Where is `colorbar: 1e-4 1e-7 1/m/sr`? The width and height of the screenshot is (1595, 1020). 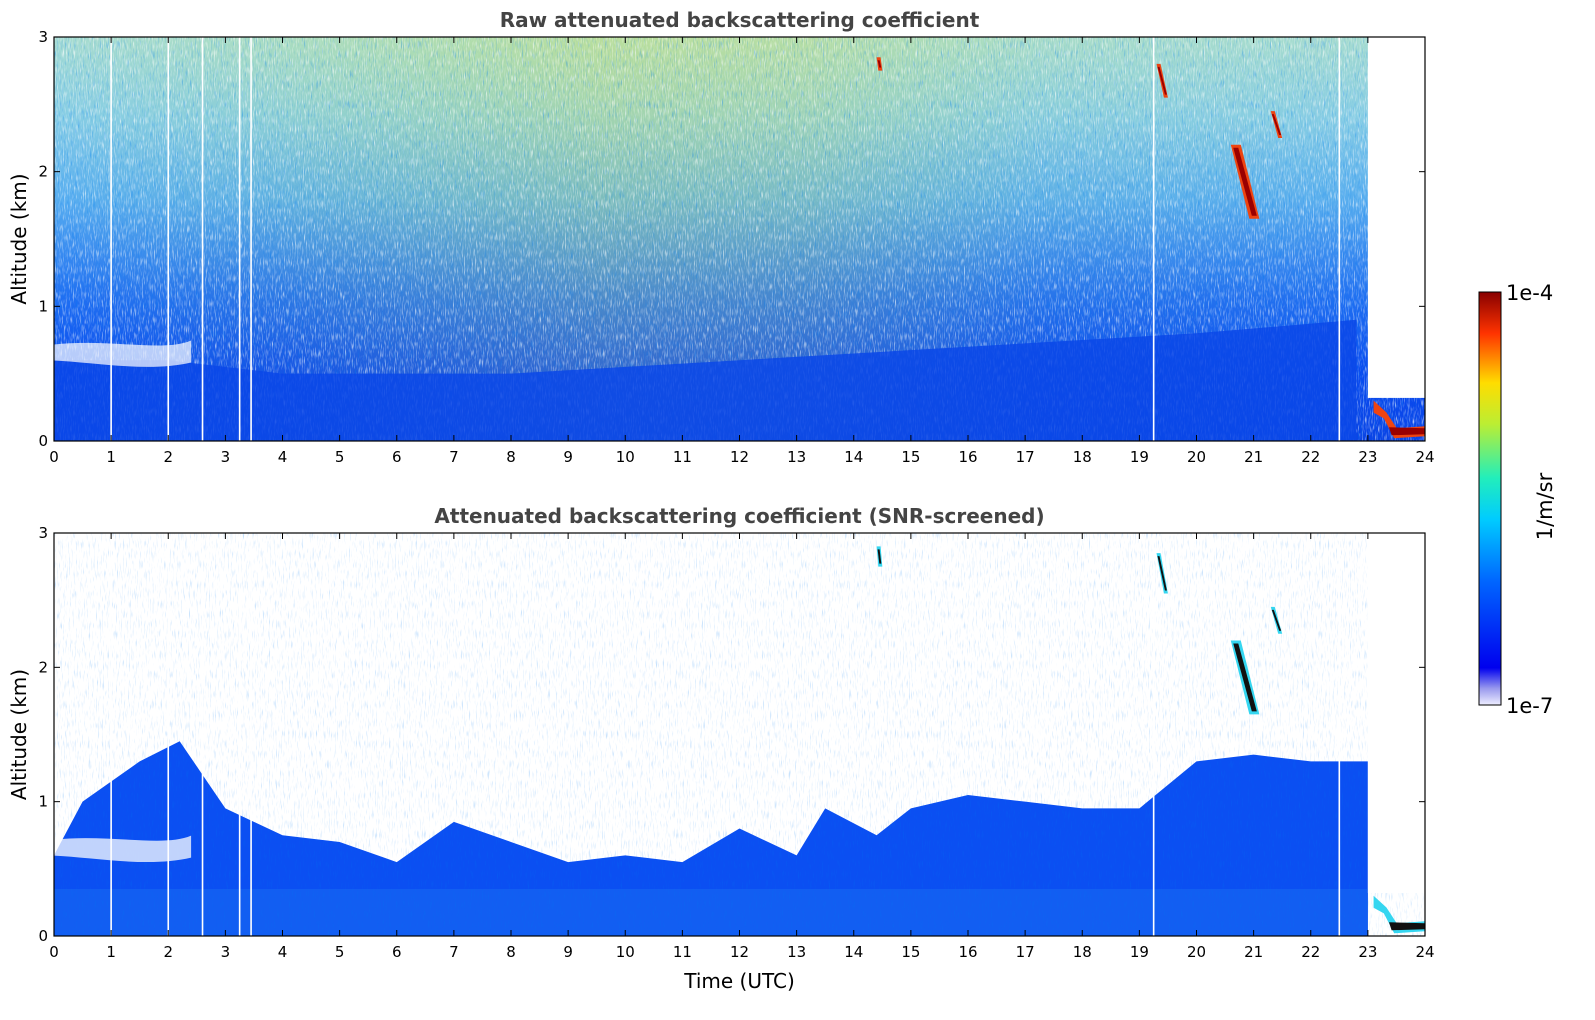 colorbar: 1e-4 1e-7 1/m/sr is located at coordinates (1517, 499).